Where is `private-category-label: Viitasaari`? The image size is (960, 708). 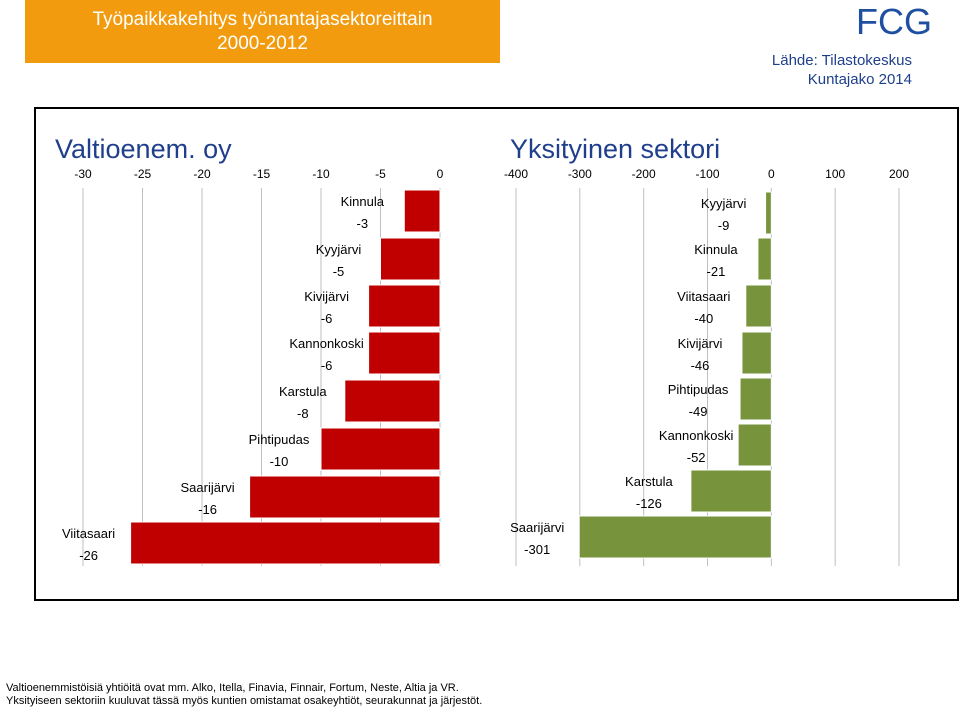 private-category-label: Viitasaari is located at coordinates (703, 296).